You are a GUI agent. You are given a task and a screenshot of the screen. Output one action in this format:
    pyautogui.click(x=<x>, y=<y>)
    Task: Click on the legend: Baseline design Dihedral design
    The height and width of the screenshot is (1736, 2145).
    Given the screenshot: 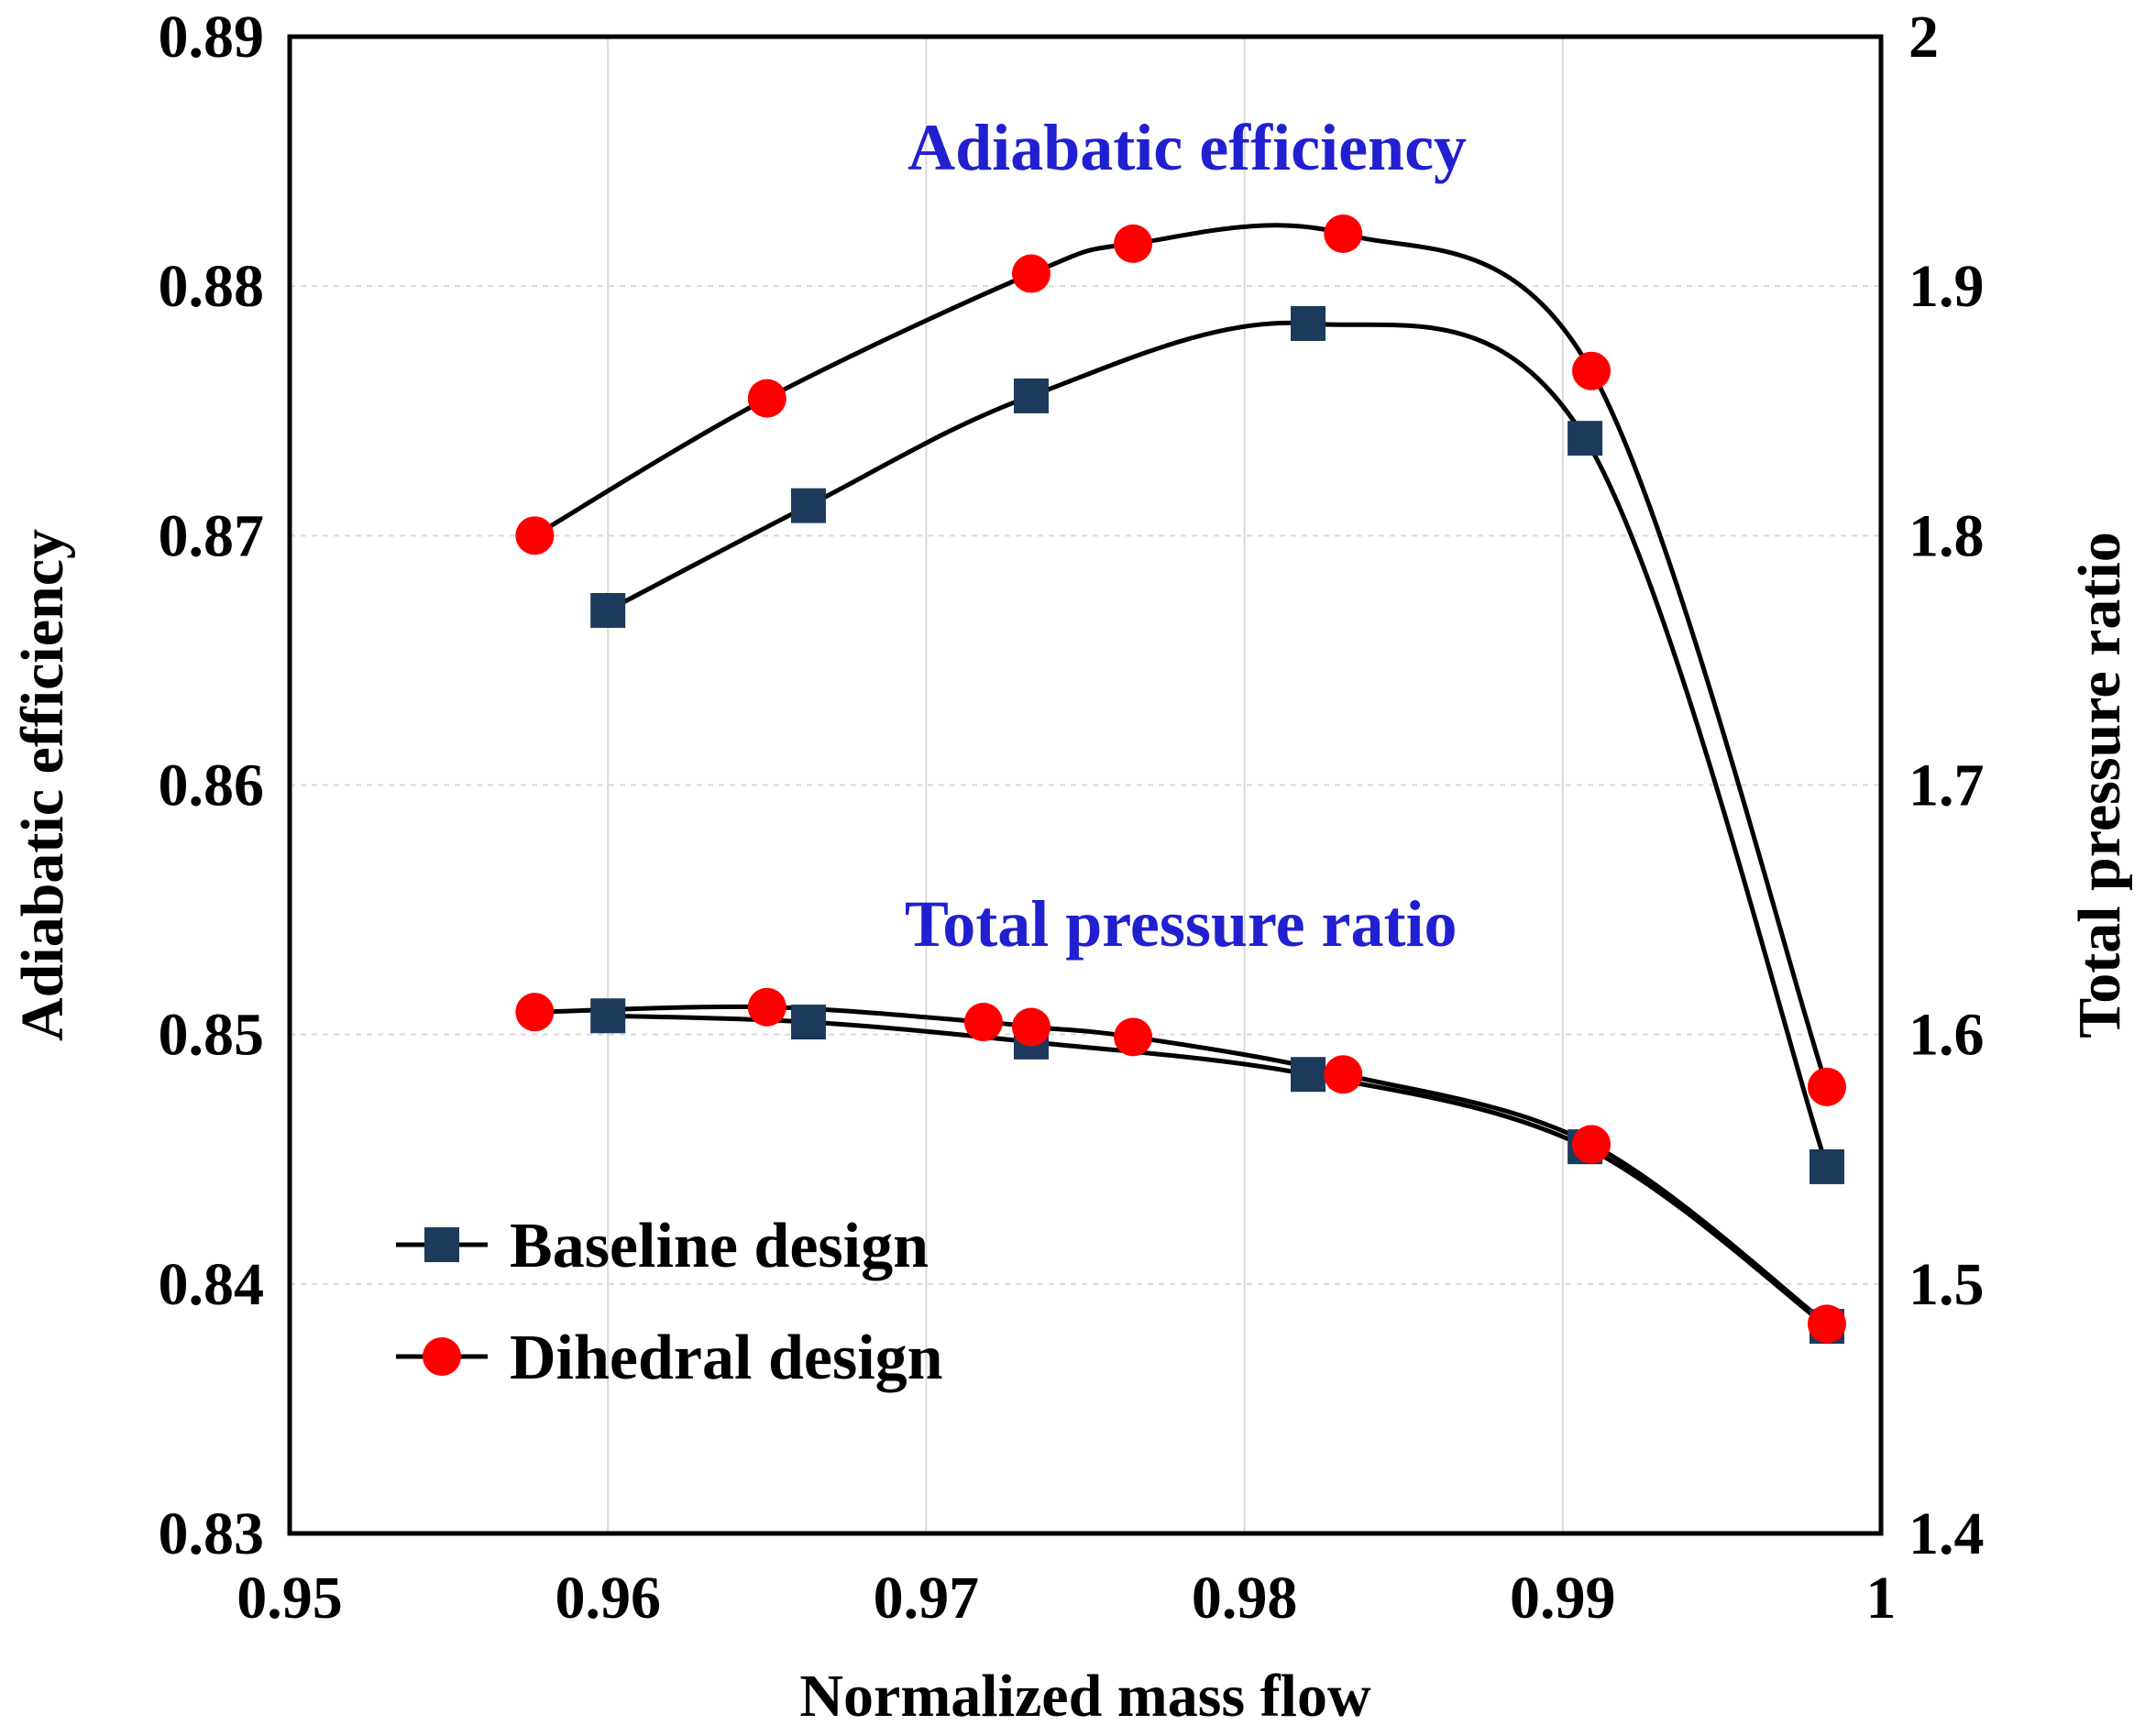 What is the action you would take?
    pyautogui.click(x=669, y=1302)
    